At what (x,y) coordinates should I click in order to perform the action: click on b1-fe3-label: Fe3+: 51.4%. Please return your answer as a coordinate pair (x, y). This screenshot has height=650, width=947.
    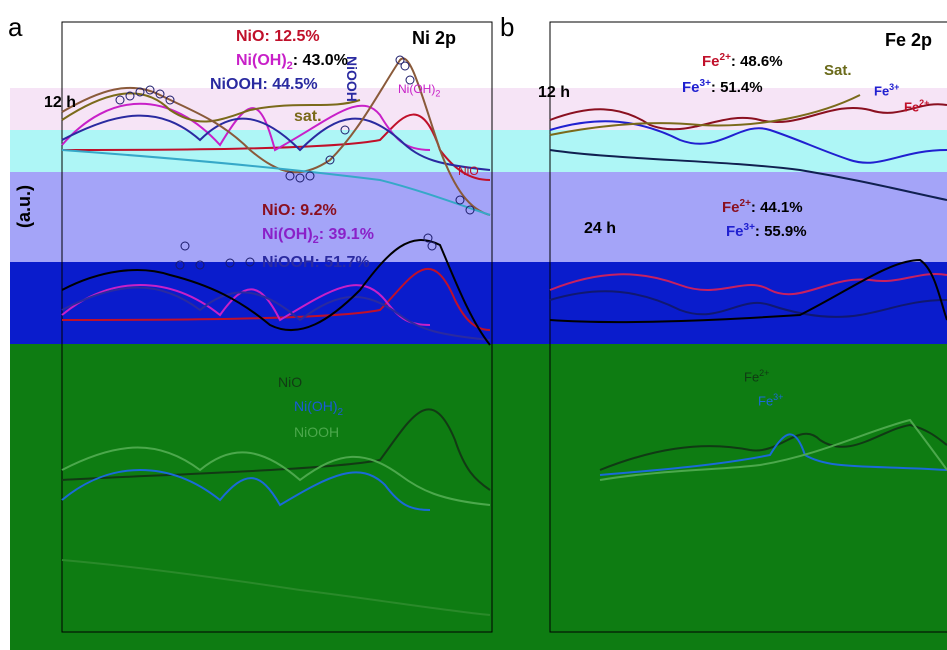
    Looking at the image, I should click on (722, 87).